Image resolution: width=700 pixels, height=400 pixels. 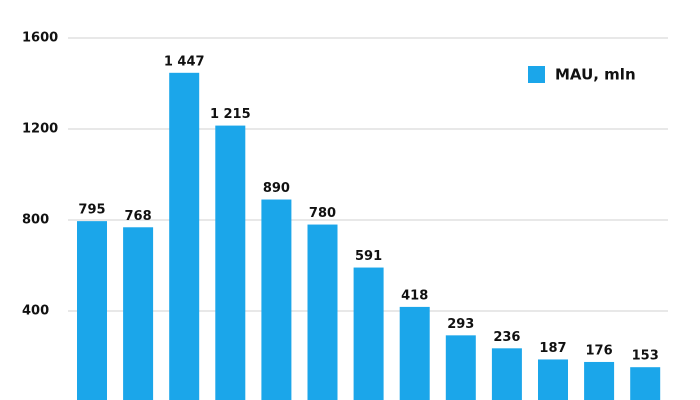 I want to click on value-label: 1 447, so click(x=184, y=61).